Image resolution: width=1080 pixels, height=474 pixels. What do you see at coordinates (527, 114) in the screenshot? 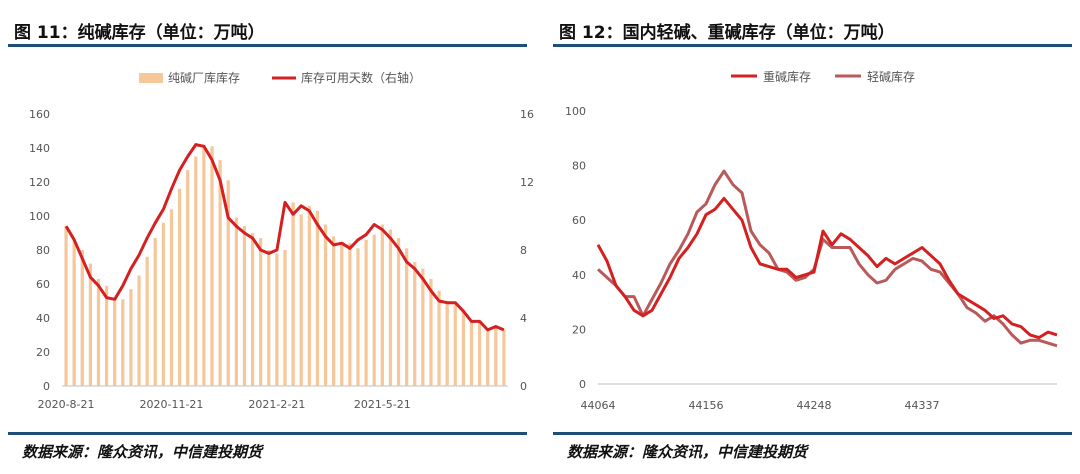
I see `y2-tick-label: 16` at bounding box center [527, 114].